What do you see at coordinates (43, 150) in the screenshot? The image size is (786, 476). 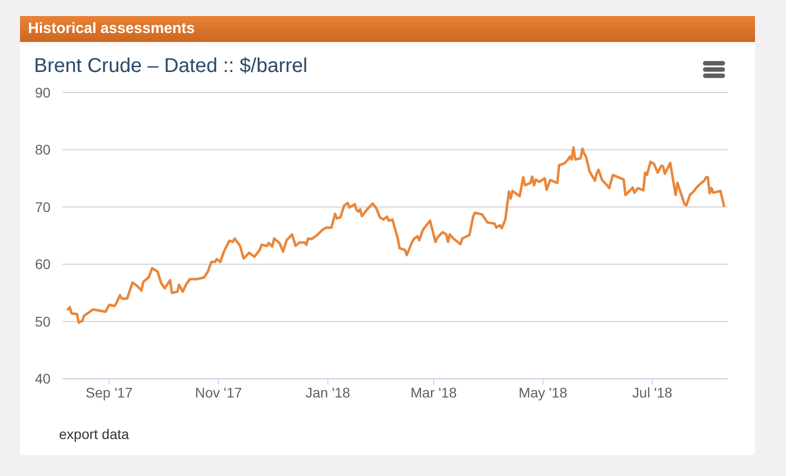 I see `y-tick-label: 80` at bounding box center [43, 150].